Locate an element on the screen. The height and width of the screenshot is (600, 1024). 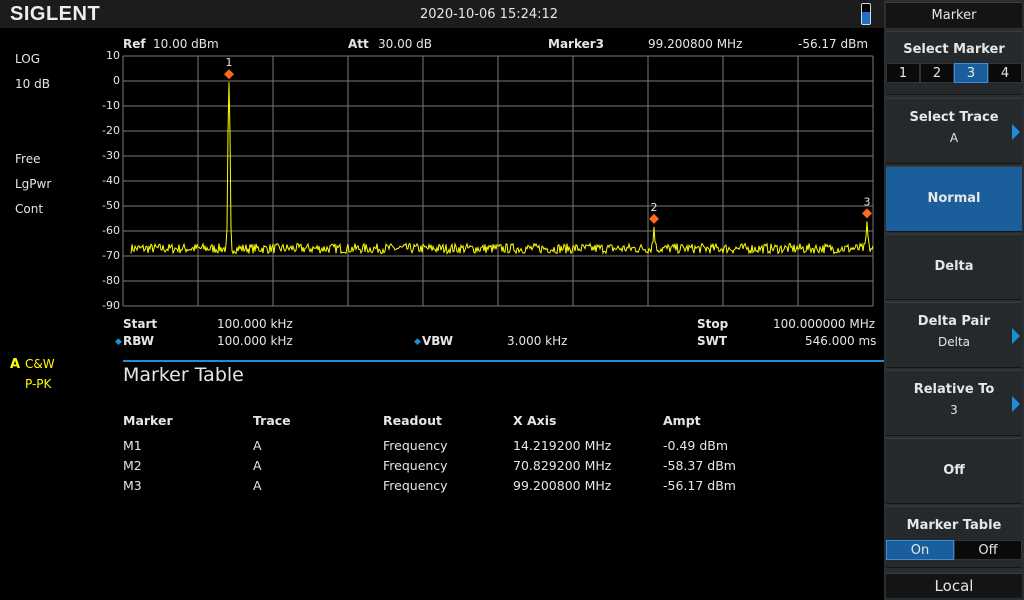
top-bar is located at coordinates (442, 14).